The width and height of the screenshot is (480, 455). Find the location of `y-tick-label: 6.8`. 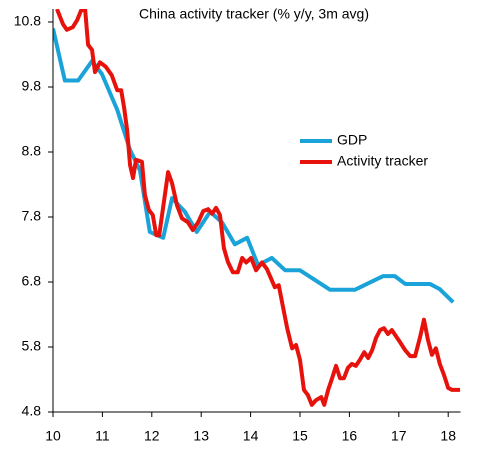

y-tick-label: 6.8 is located at coordinates (32, 281).